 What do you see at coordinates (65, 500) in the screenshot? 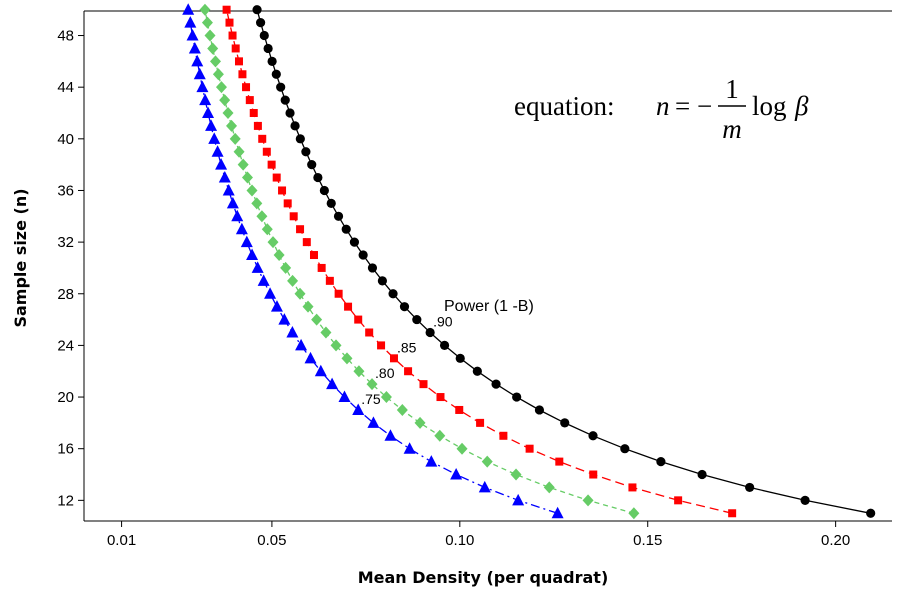
I see `y-tick-label: 12` at bounding box center [65, 500].